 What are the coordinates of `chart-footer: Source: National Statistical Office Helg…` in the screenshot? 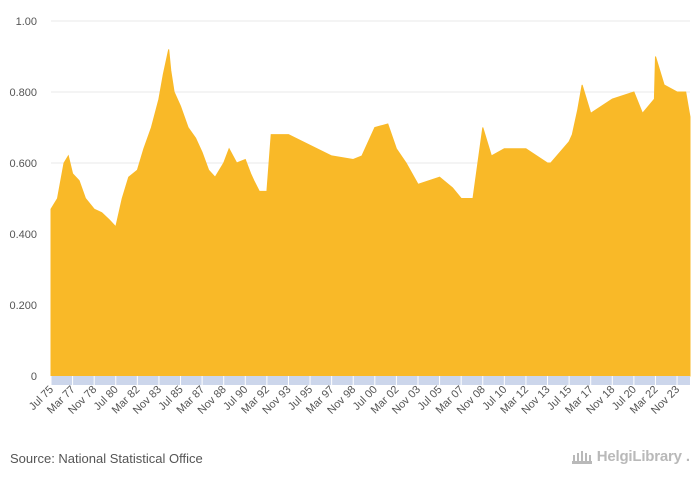 It's located at (350, 460).